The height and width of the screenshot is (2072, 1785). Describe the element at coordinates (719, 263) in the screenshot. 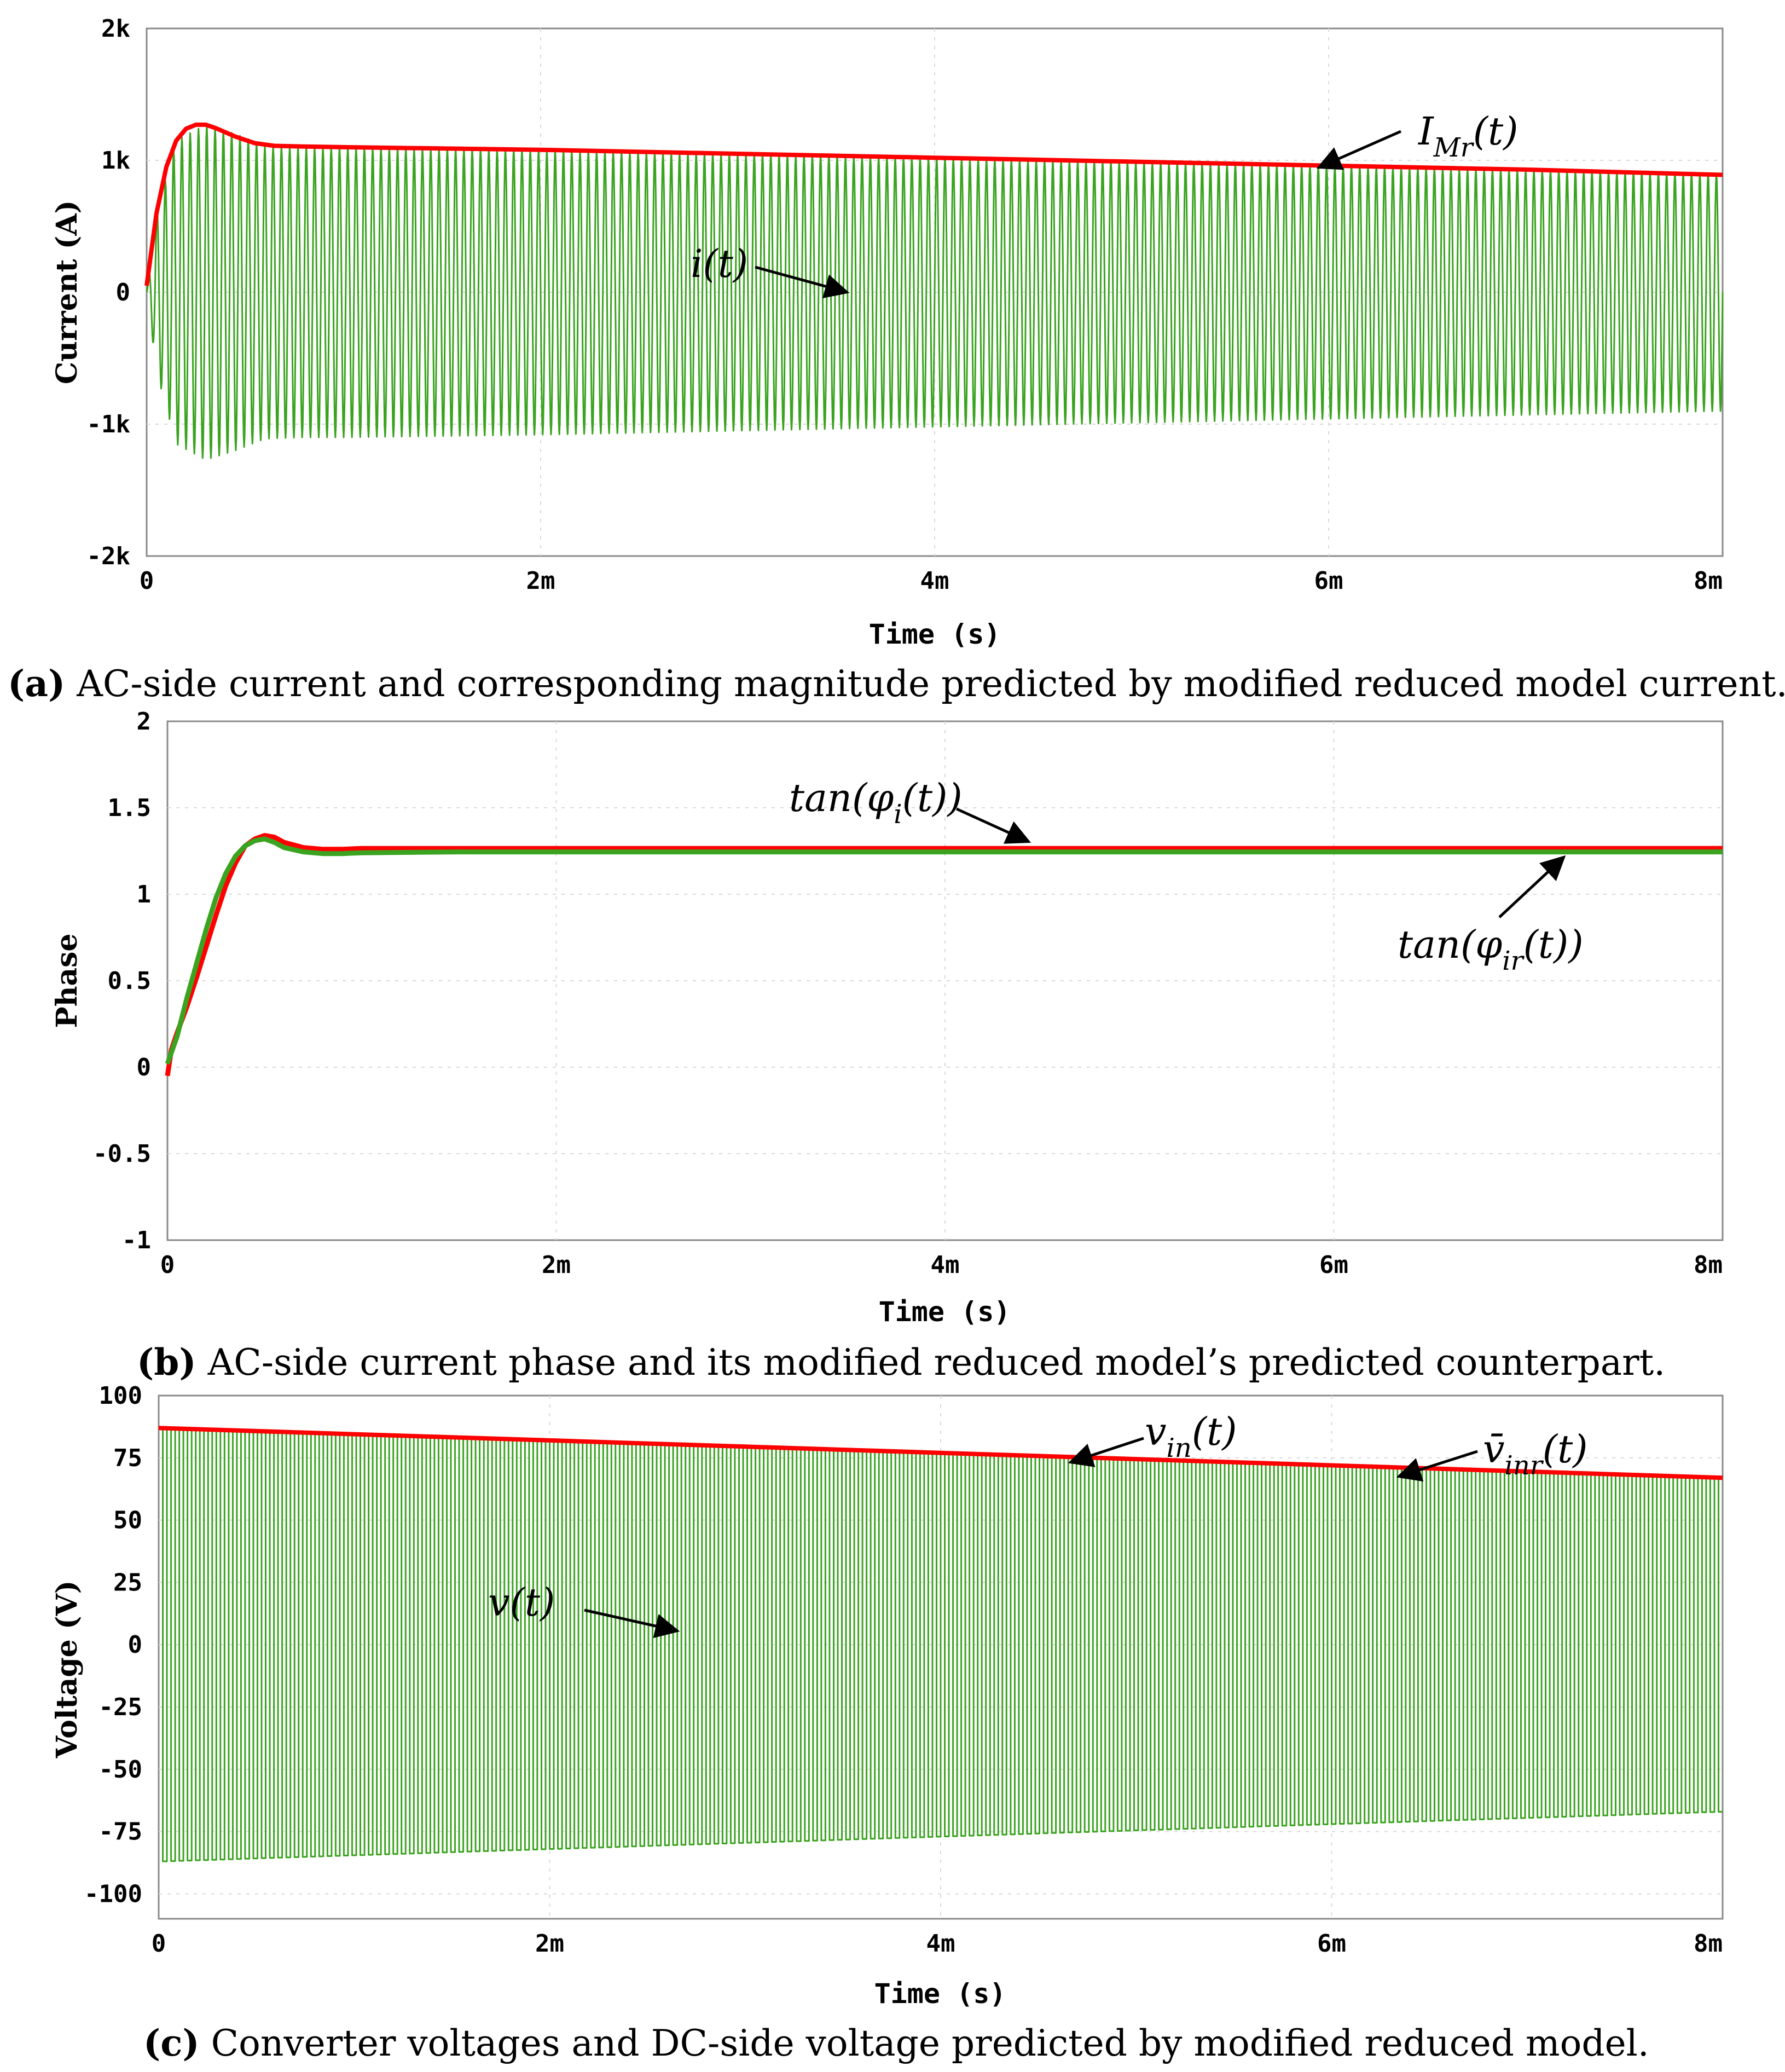

I see `annotation-i: i(t)` at that location.